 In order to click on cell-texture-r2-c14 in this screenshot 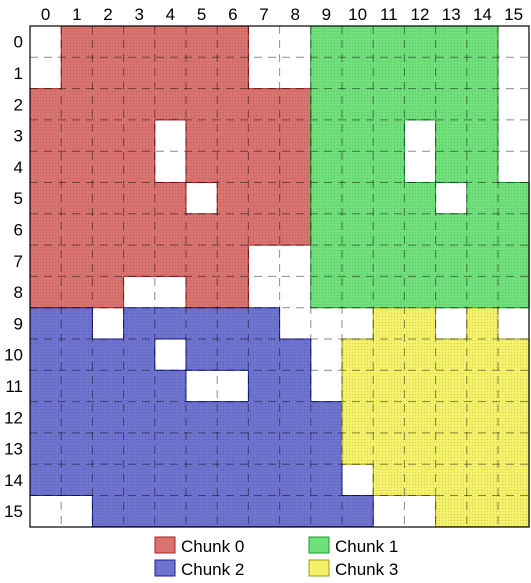, I will do `click(482, 104)`.